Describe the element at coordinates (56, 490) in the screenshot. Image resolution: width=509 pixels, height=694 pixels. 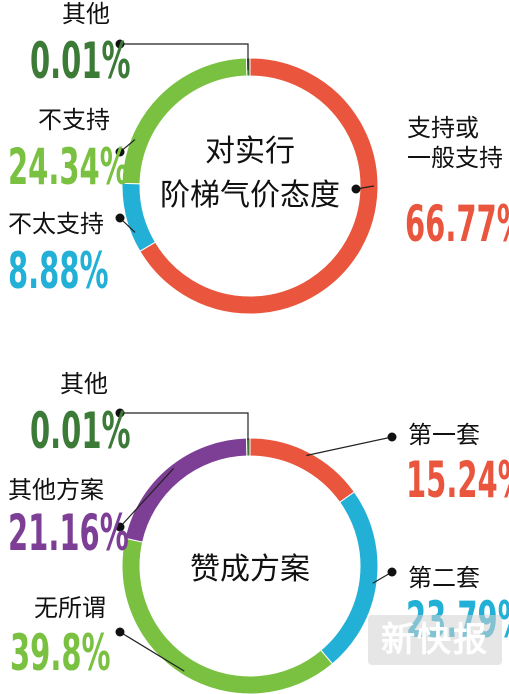
I see `slice-label: 其他方案` at that location.